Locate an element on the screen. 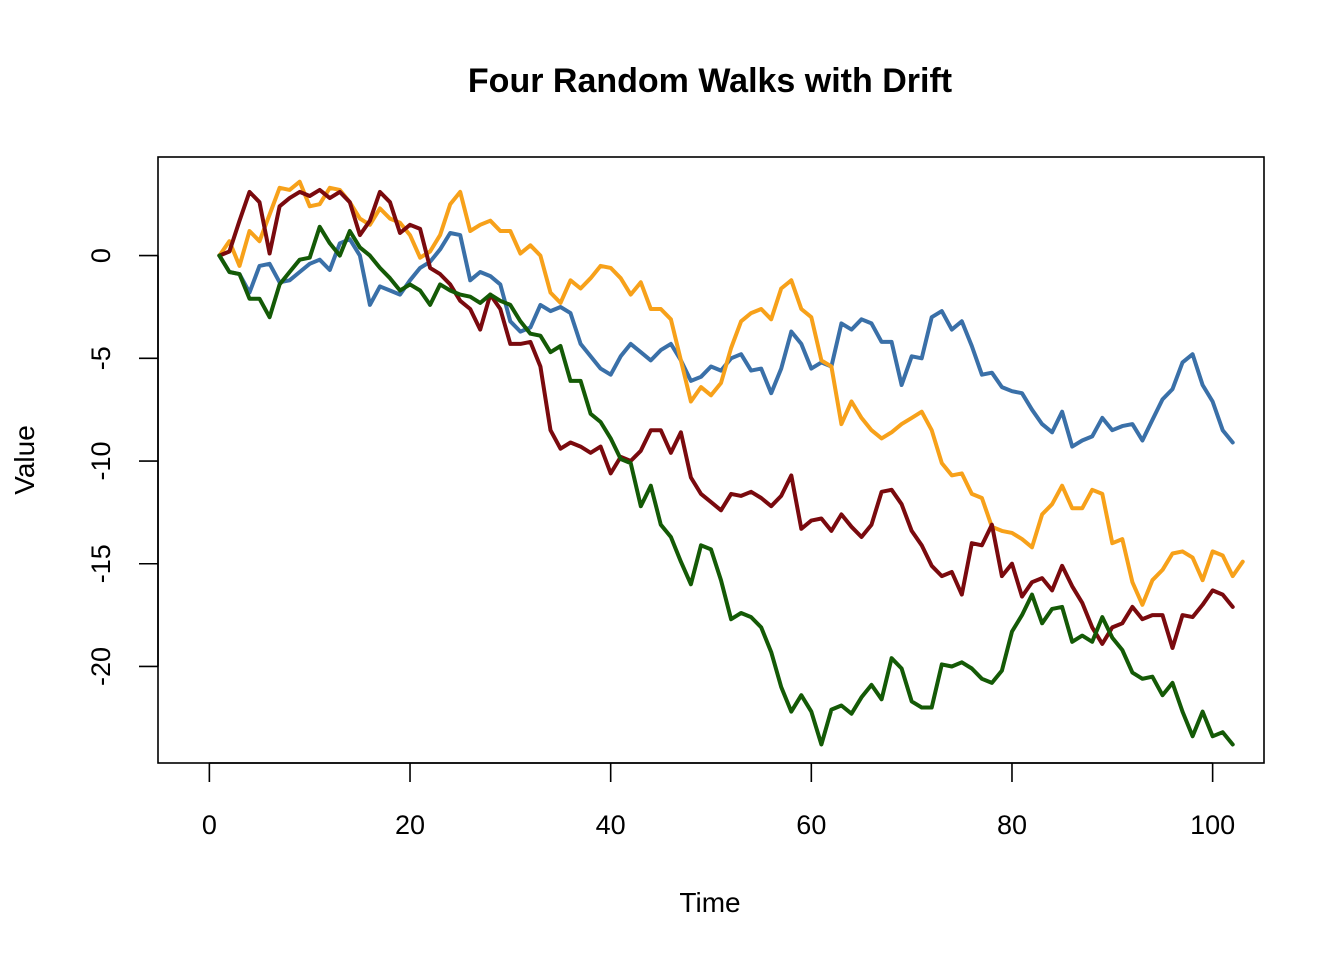 The image size is (1344, 960). x-axis-label: Time is located at coordinates (709, 902).